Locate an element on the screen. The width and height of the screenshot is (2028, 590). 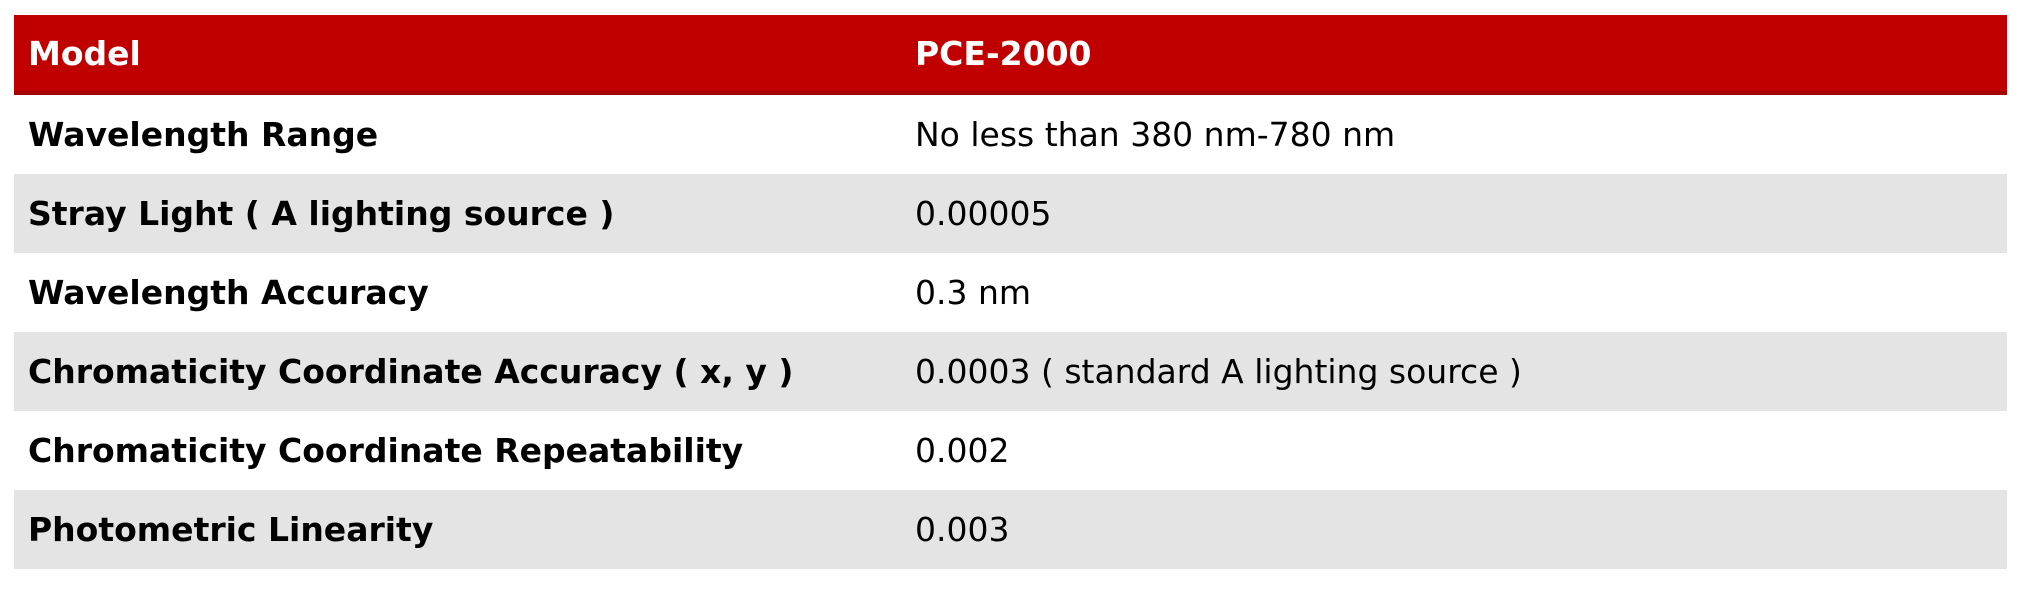
spec-value-stray-light: 0.00005 is located at coordinates (983, 213).